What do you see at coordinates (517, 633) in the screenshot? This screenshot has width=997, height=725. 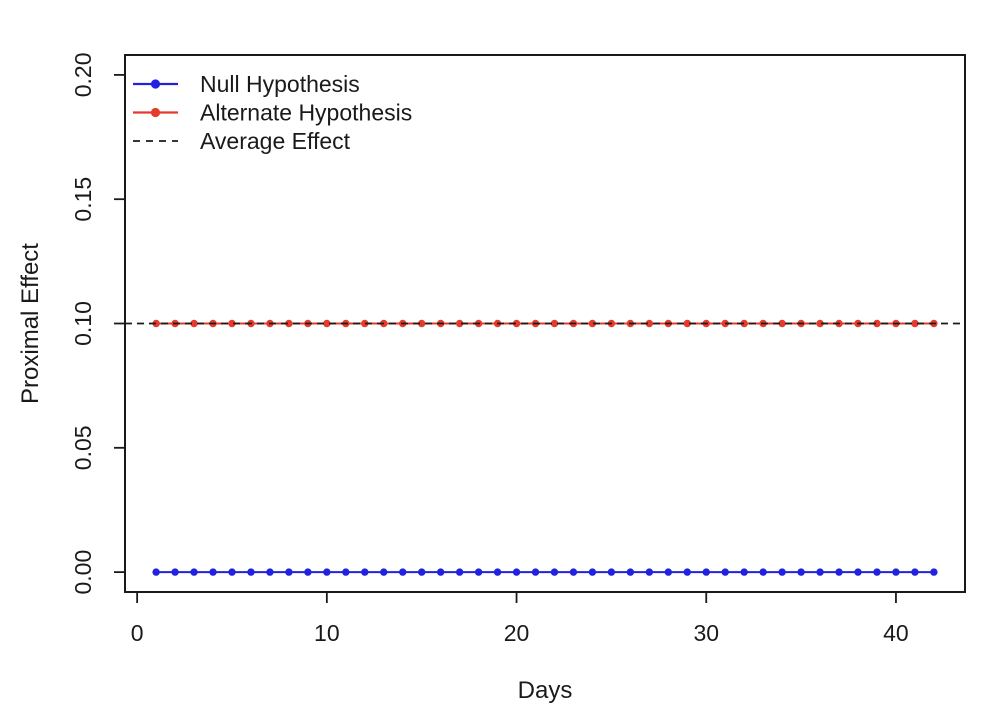 I see `x-tick-label: 20` at bounding box center [517, 633].